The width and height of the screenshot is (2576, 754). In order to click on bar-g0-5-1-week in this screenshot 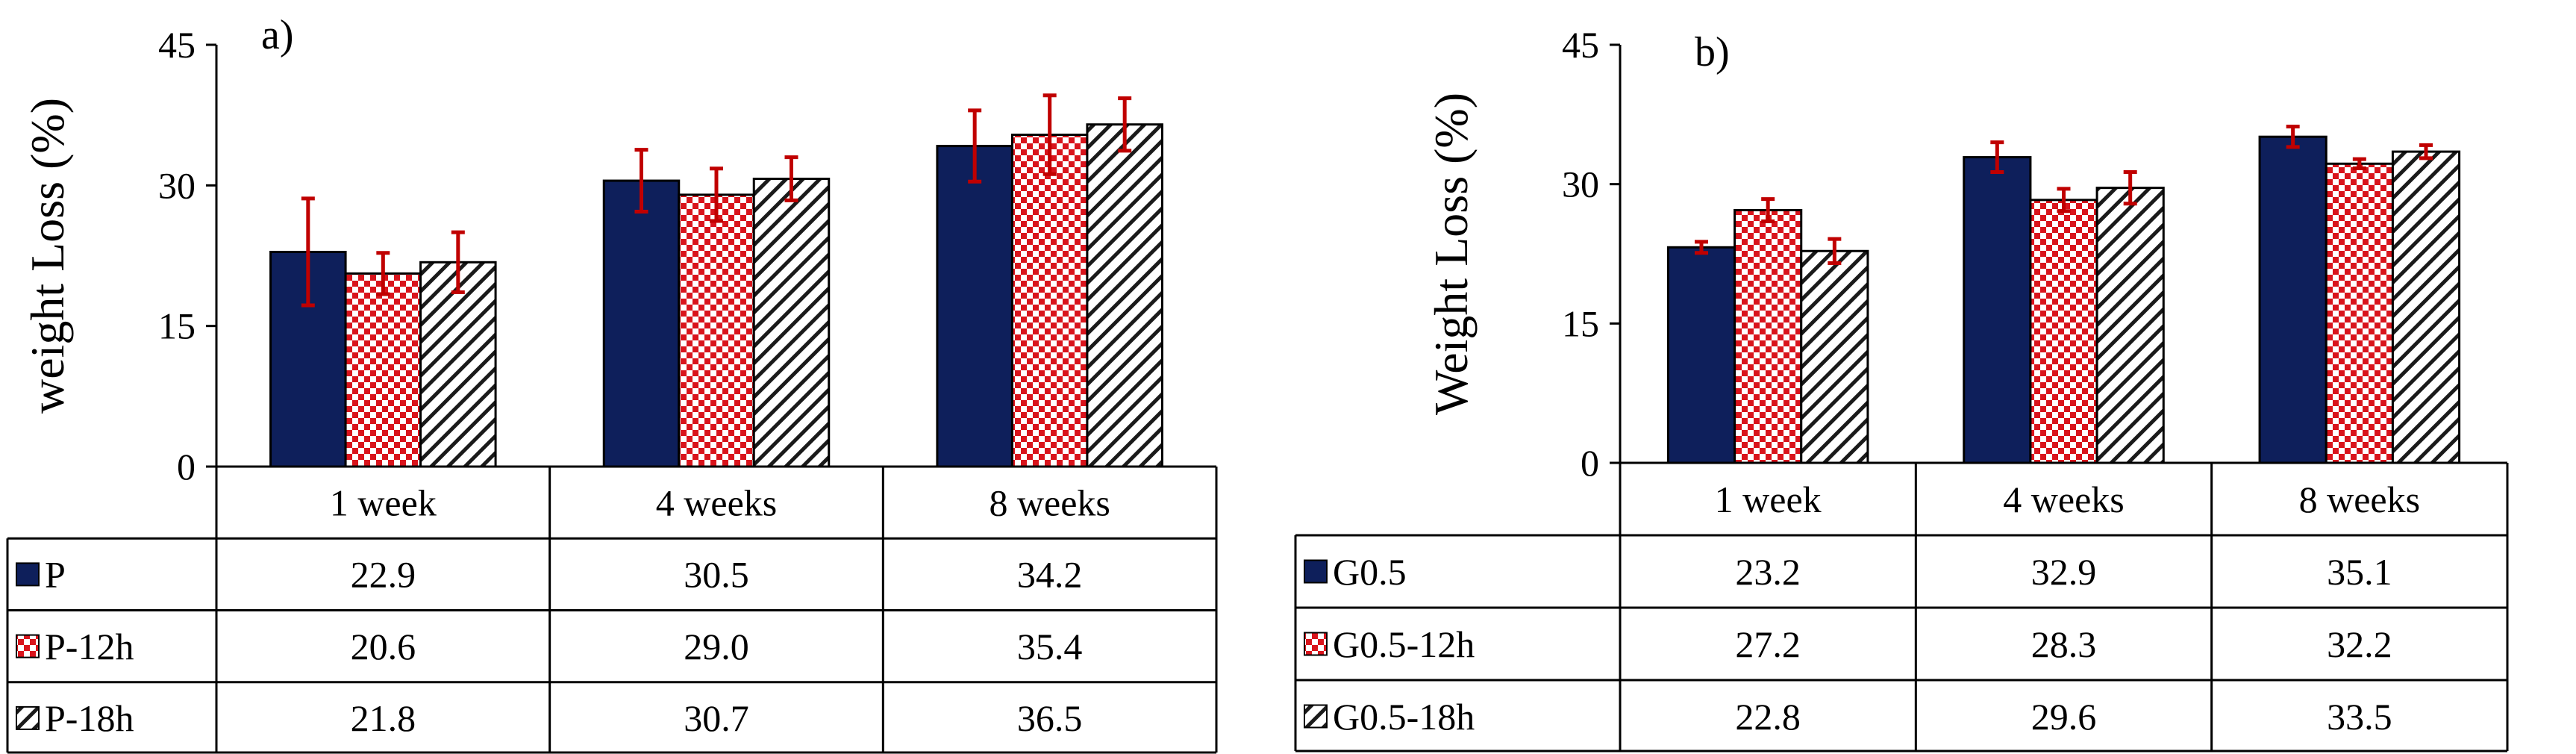, I will do `click(1701, 355)`.